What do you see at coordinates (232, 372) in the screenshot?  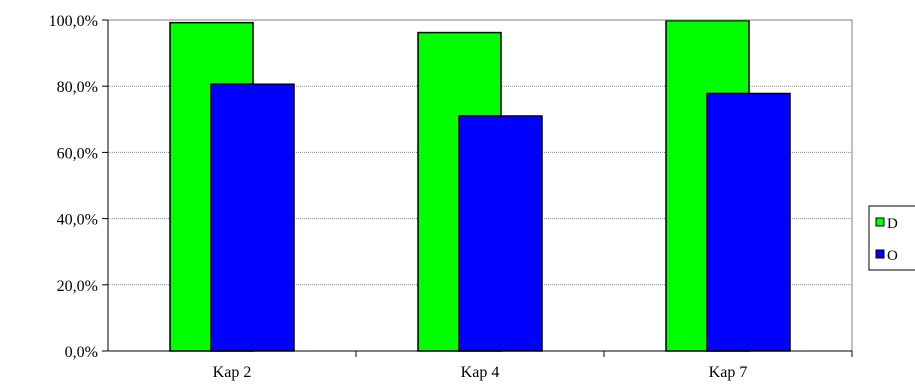 I see `x-category-label: Kap 2` at bounding box center [232, 372].